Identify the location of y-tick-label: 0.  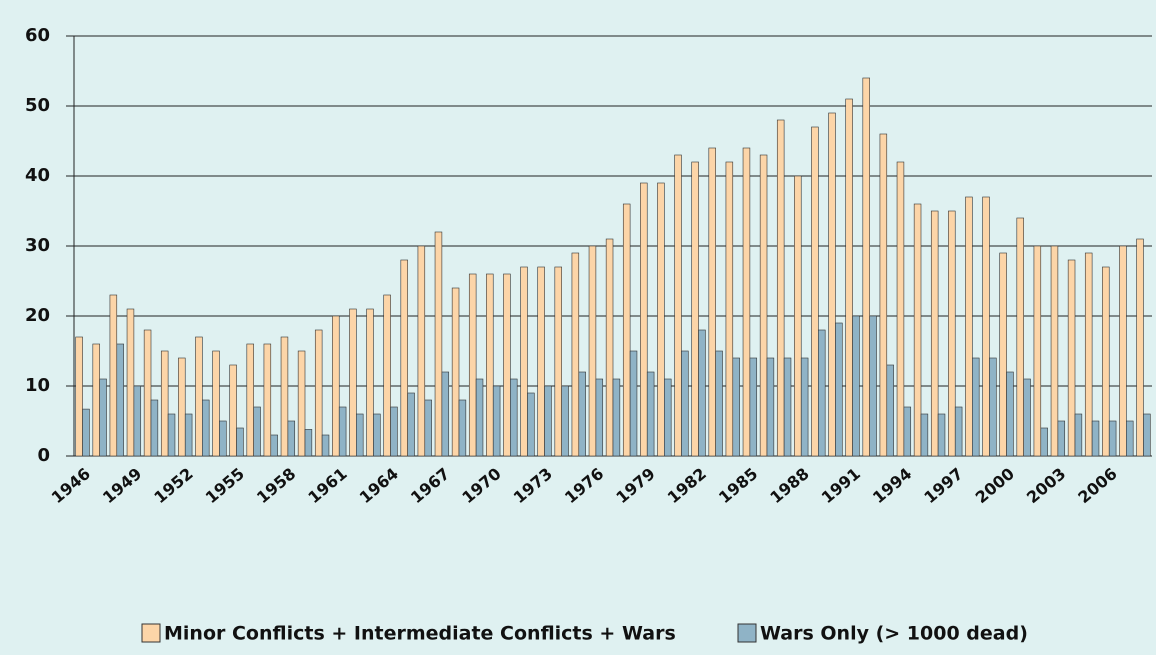
(43, 455).